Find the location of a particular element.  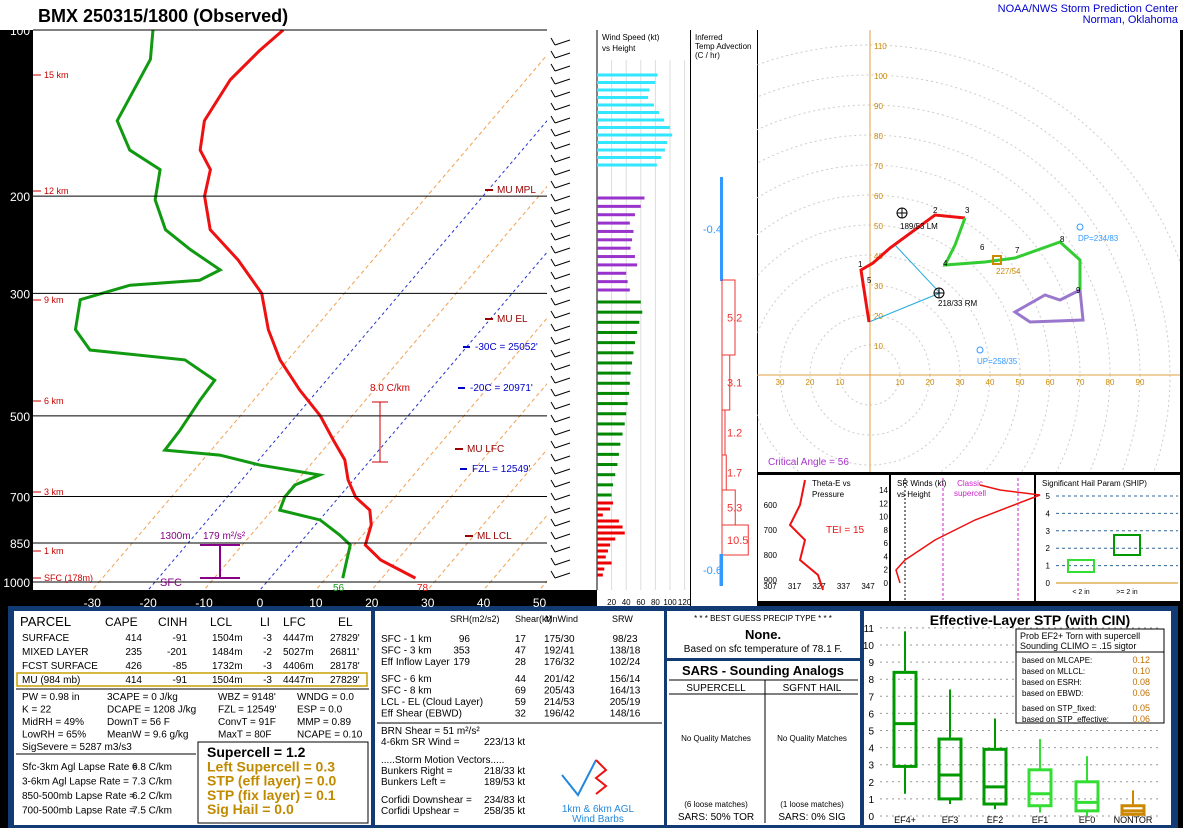

label: based on MLCAPE: is located at coordinates (1057, 660).